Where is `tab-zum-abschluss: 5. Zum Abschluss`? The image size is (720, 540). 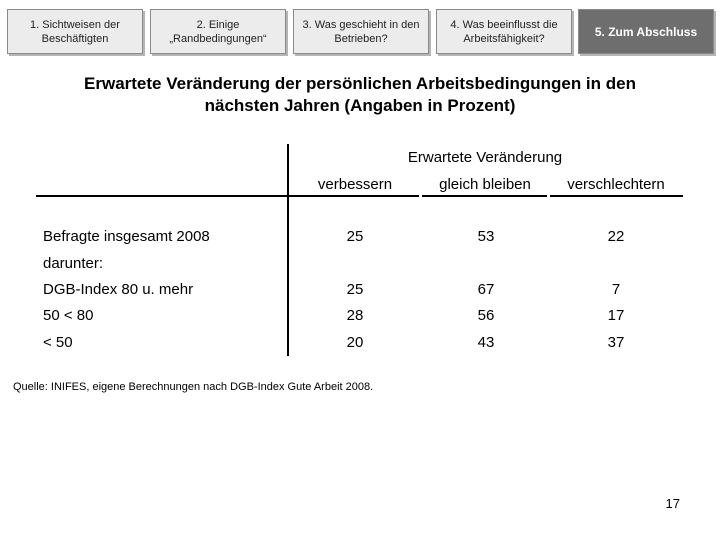
tab-zum-abschluss: 5. Zum Abschluss is located at coordinates (646, 31).